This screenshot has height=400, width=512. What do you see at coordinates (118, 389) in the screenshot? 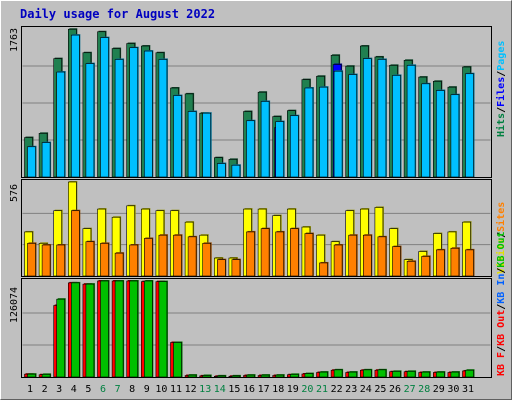
I see `day-label: 7` at bounding box center [118, 389].